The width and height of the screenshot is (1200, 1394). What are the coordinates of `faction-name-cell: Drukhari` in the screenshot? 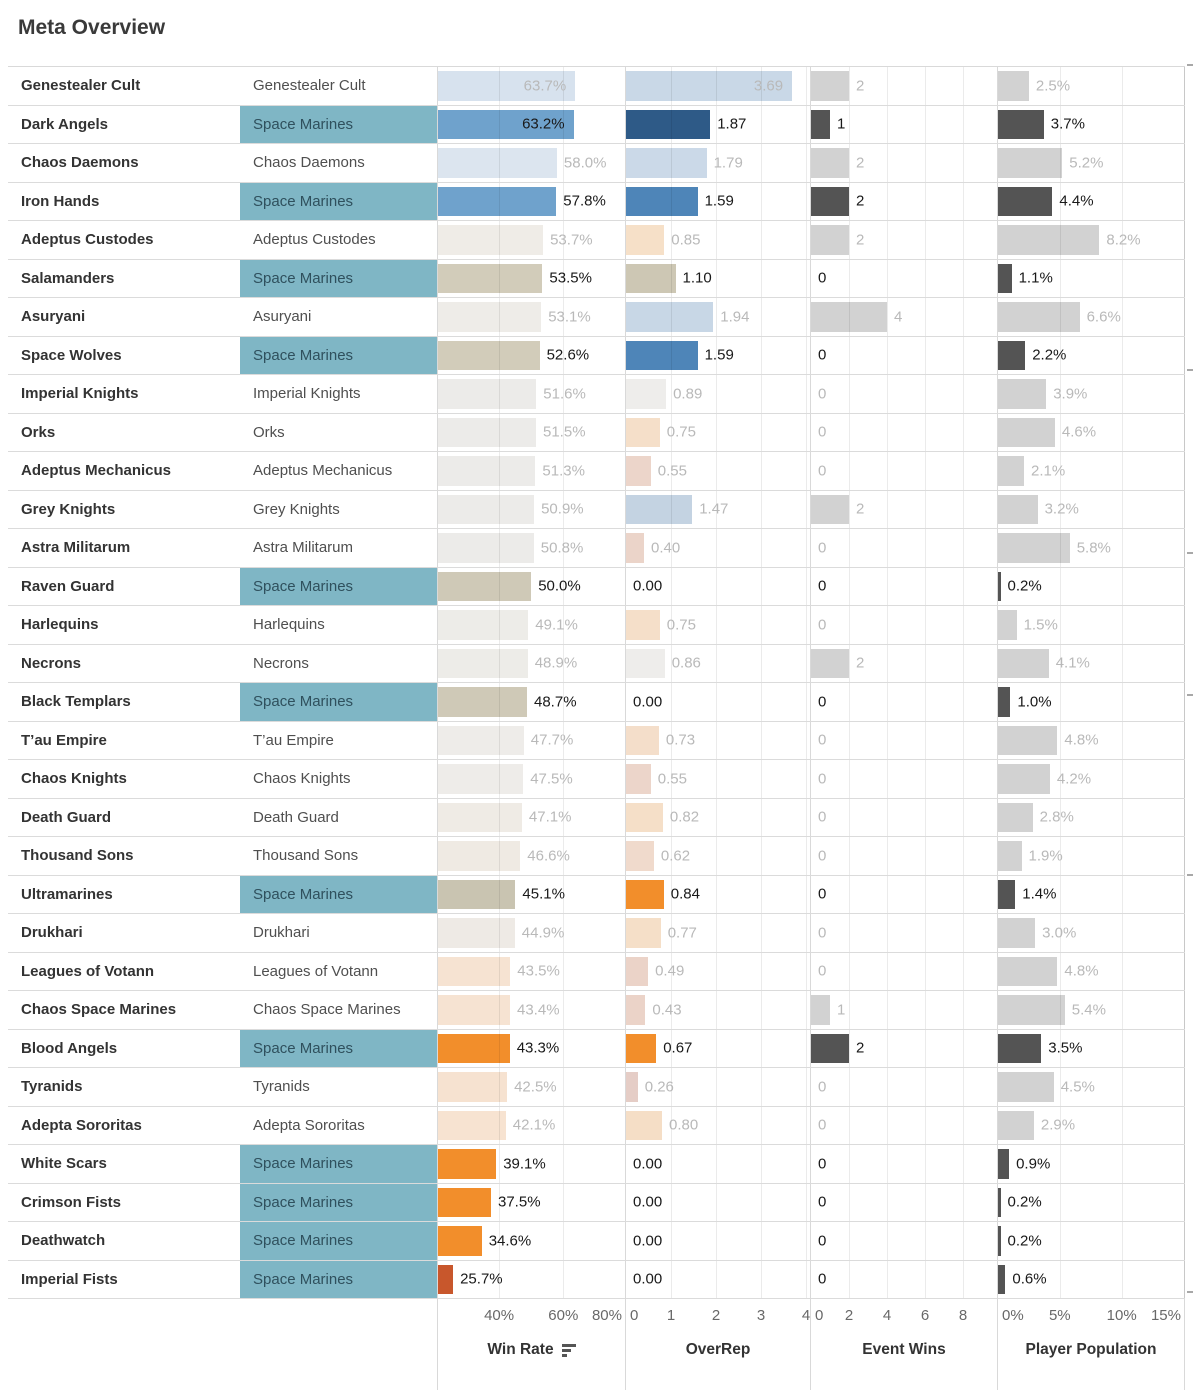 It's located at (52, 933).